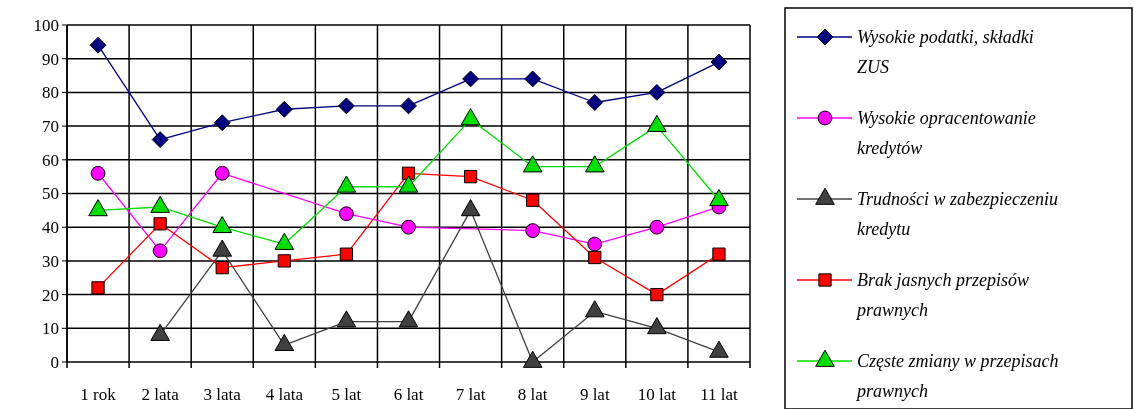  Describe the element at coordinates (50, 228) in the screenshot. I see `y-tick-label: 40` at that location.